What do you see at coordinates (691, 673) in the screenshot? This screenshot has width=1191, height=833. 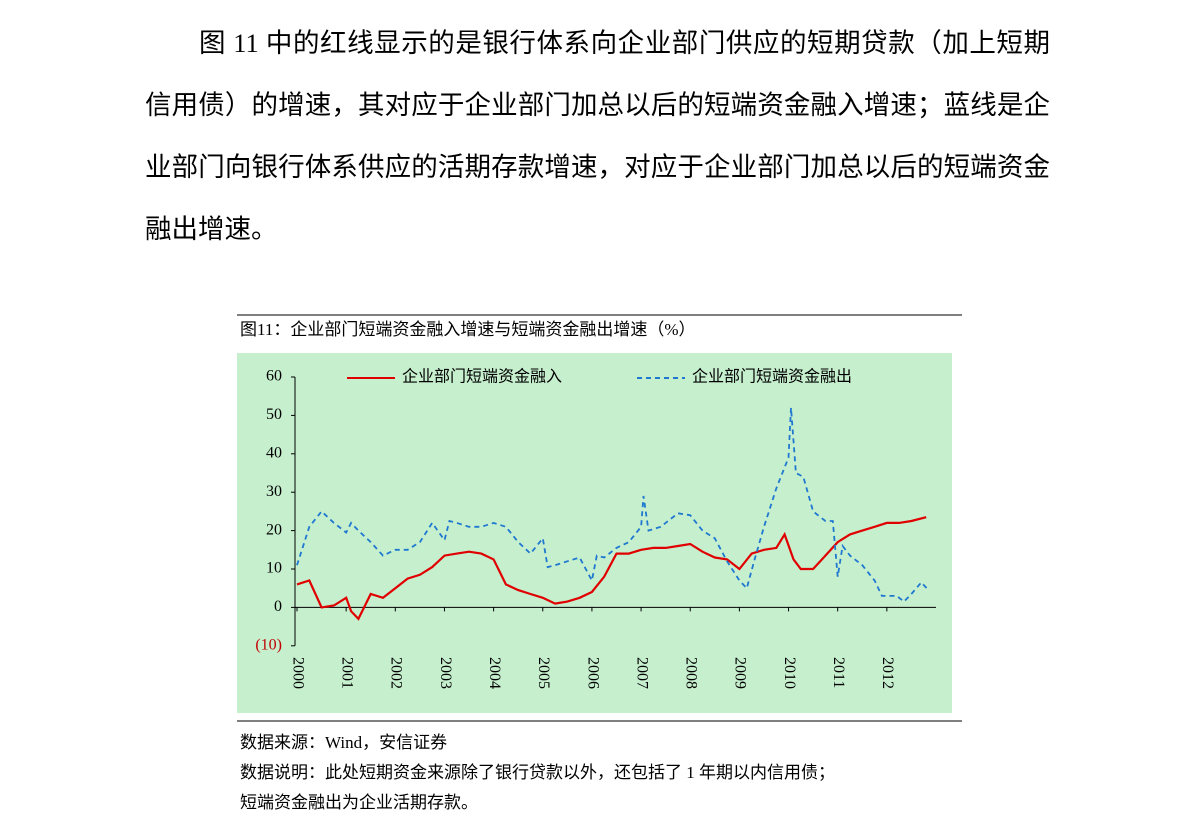 I see `x-tick-label: 2008` at bounding box center [691, 673].